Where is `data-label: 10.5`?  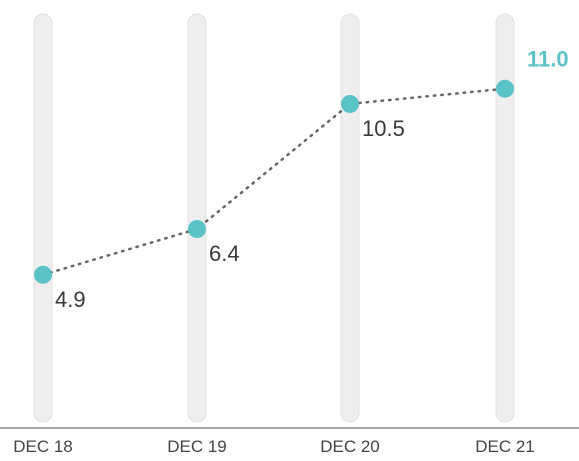 data-label: 10.5 is located at coordinates (383, 128).